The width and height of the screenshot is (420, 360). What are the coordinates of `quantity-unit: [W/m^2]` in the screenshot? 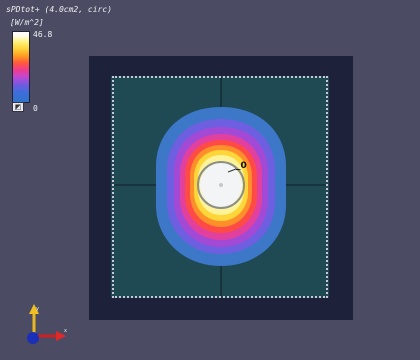 It's located at (27, 22).